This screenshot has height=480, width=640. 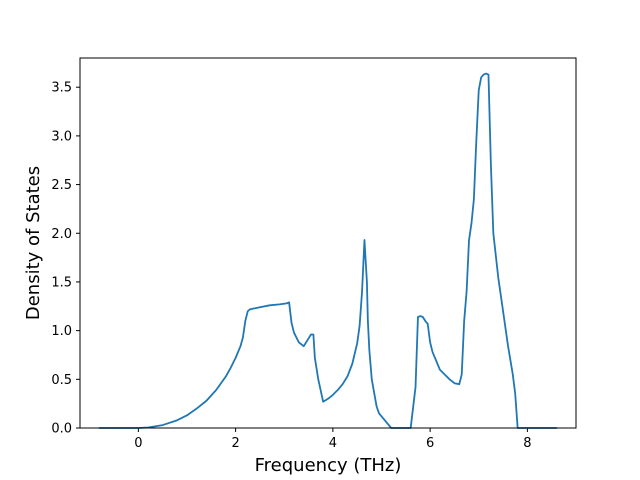 What do you see at coordinates (527, 443) in the screenshot?
I see `x-tick-label: 8` at bounding box center [527, 443].